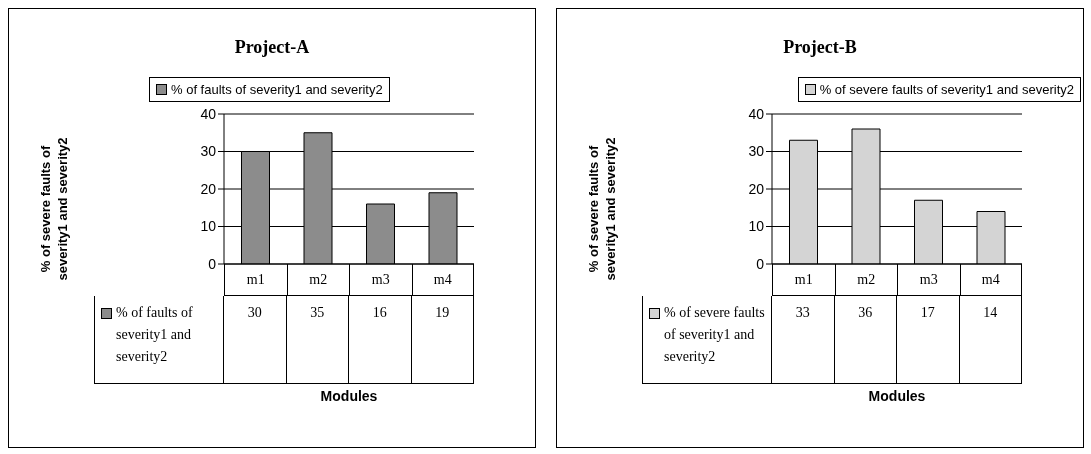 The width and height of the screenshot is (1091, 454). I want to click on chart-title: Project-B, so click(820, 47).